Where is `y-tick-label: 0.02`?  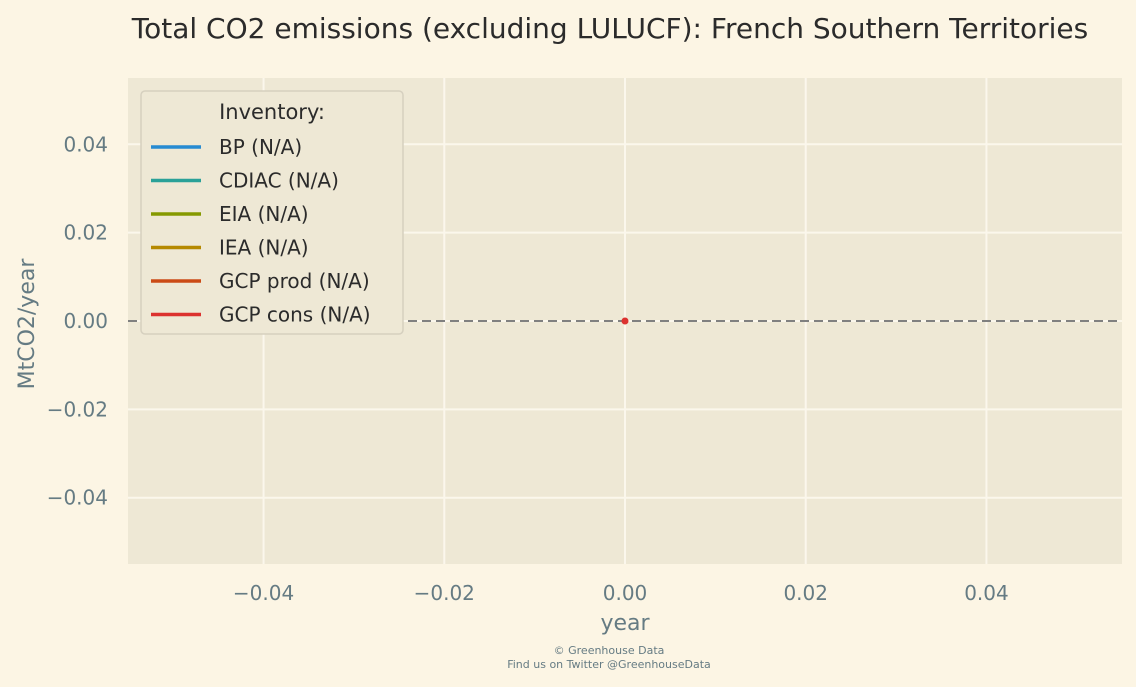
y-tick-label: 0.02 is located at coordinates (85, 233).